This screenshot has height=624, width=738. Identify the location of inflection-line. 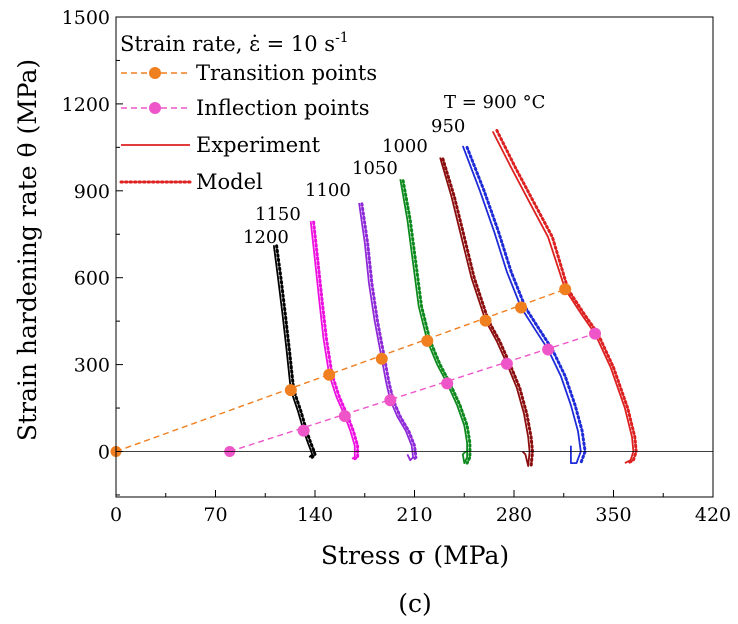
(412, 392).